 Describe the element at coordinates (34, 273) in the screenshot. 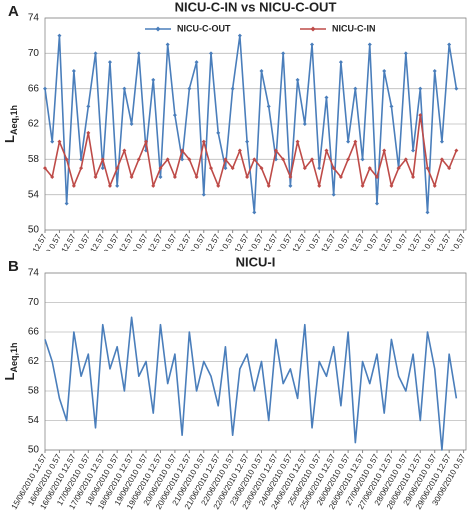

I see `y-tick-label: 74` at that location.